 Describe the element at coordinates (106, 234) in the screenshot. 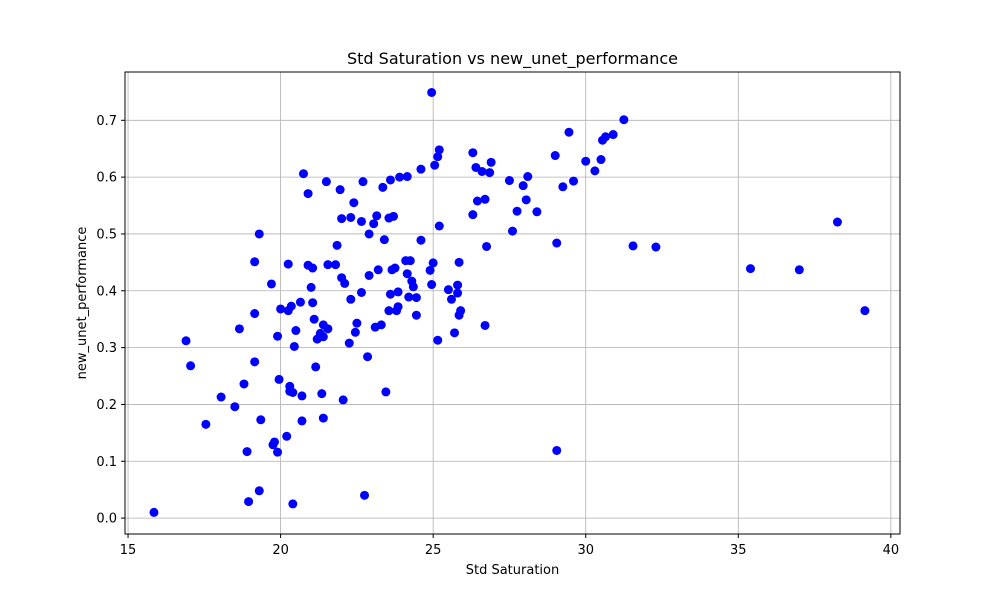

I see `y-tick-label: 0.5` at that location.